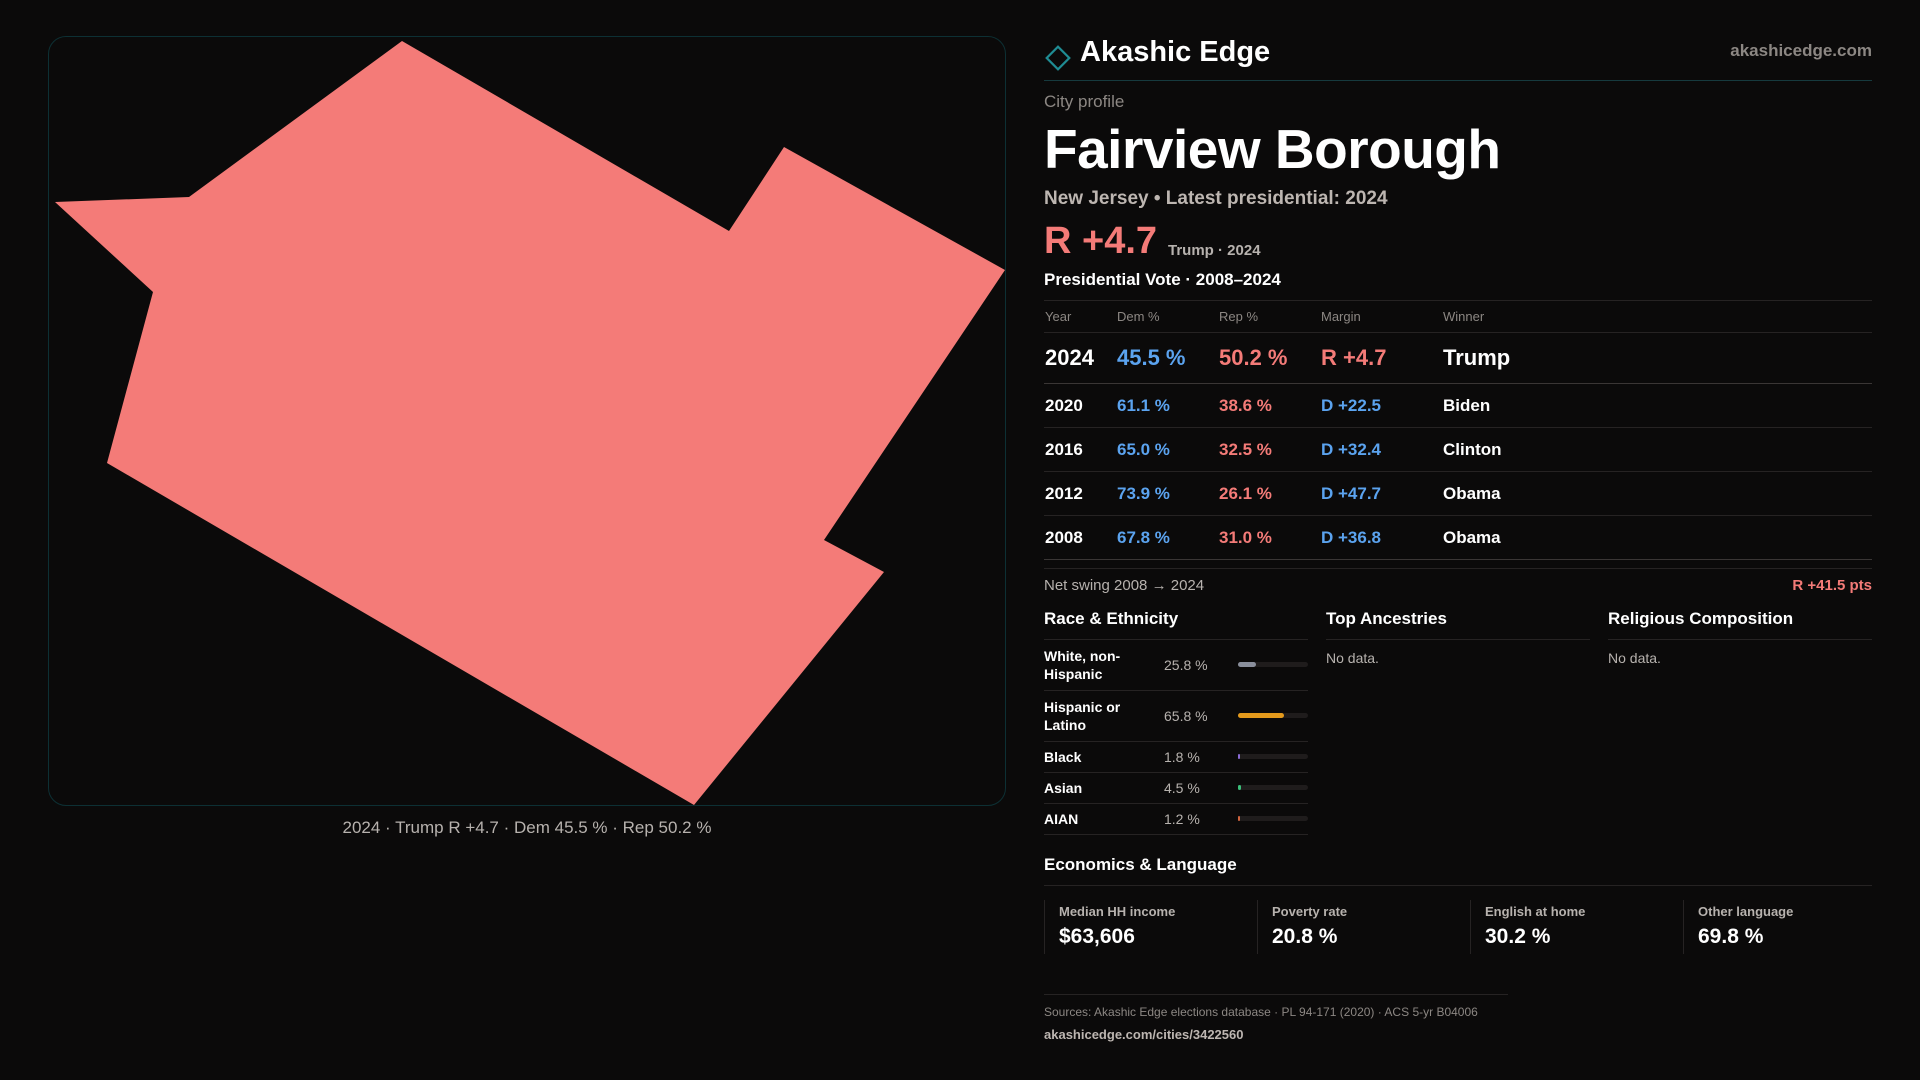 The width and height of the screenshot is (1920, 1080). Describe the element at coordinates (1082, 716) in the screenshot. I see `race-label: Hispanic or Latino` at that location.